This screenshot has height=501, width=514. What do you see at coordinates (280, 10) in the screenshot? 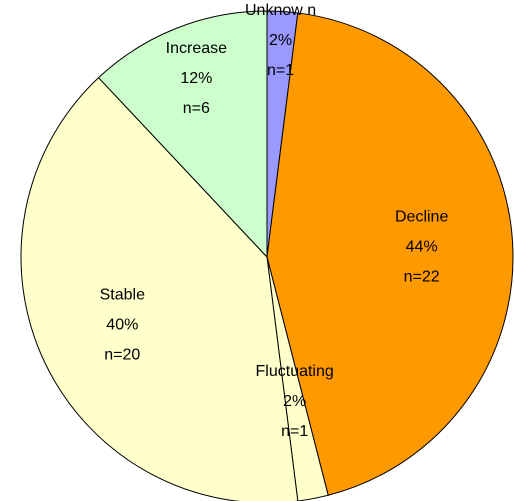
I see `slice-label: Unknow n` at bounding box center [280, 10].